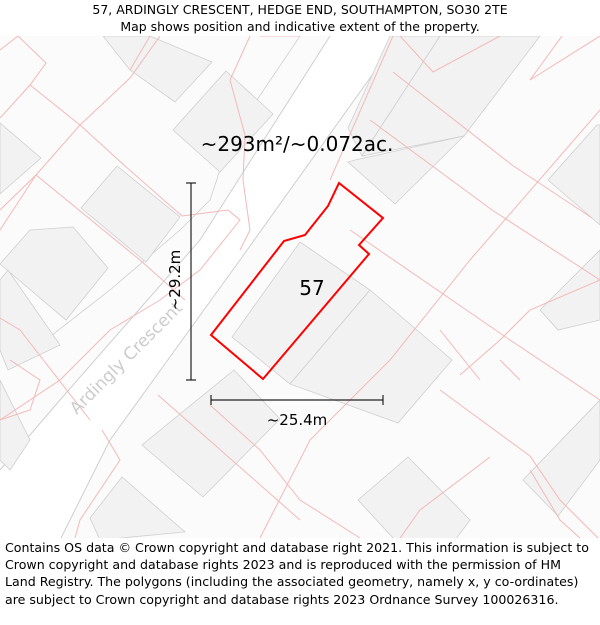 The height and width of the screenshot is (625, 600). Describe the element at coordinates (297, 144) in the screenshot. I see `area-label: ~293m²/~0.072ac.` at that location.